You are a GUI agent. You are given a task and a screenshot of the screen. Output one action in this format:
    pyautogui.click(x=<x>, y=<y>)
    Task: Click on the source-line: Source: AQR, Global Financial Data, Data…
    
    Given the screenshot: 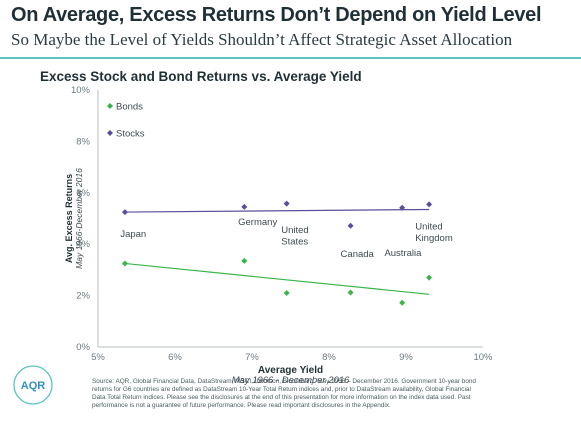 What is the action you would take?
    pyautogui.click(x=284, y=381)
    